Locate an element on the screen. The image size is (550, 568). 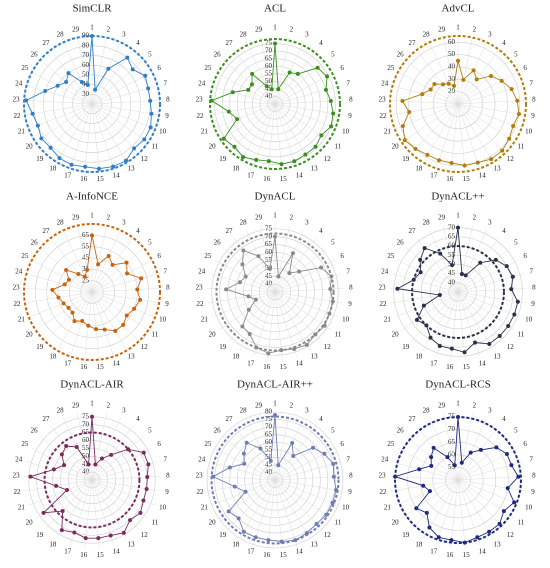
category-label: 11 is located at coordinates (338, 522).